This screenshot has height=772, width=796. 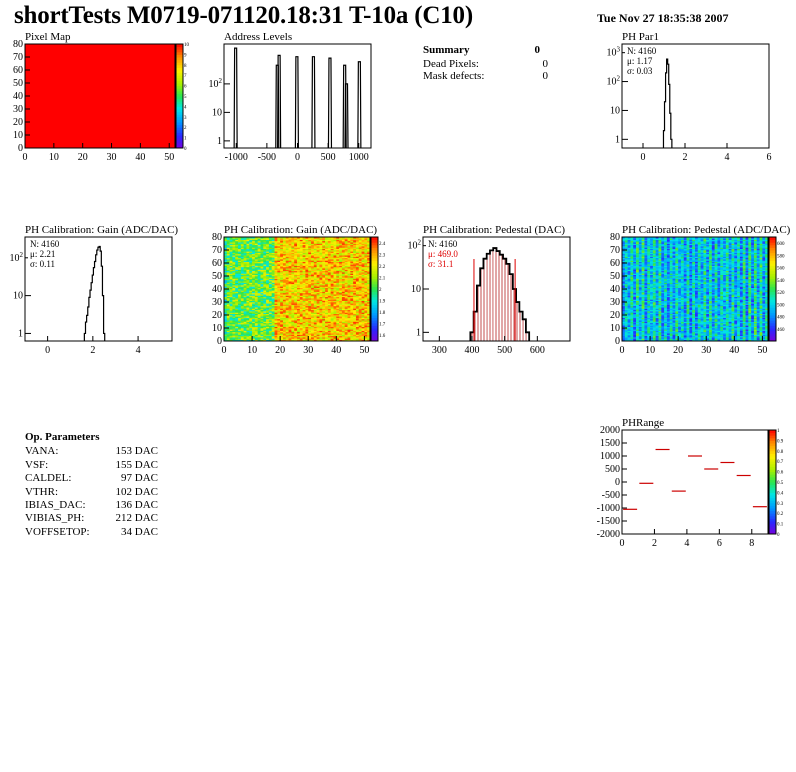 I want to click on tick-label: 40, so click(x=336, y=350).